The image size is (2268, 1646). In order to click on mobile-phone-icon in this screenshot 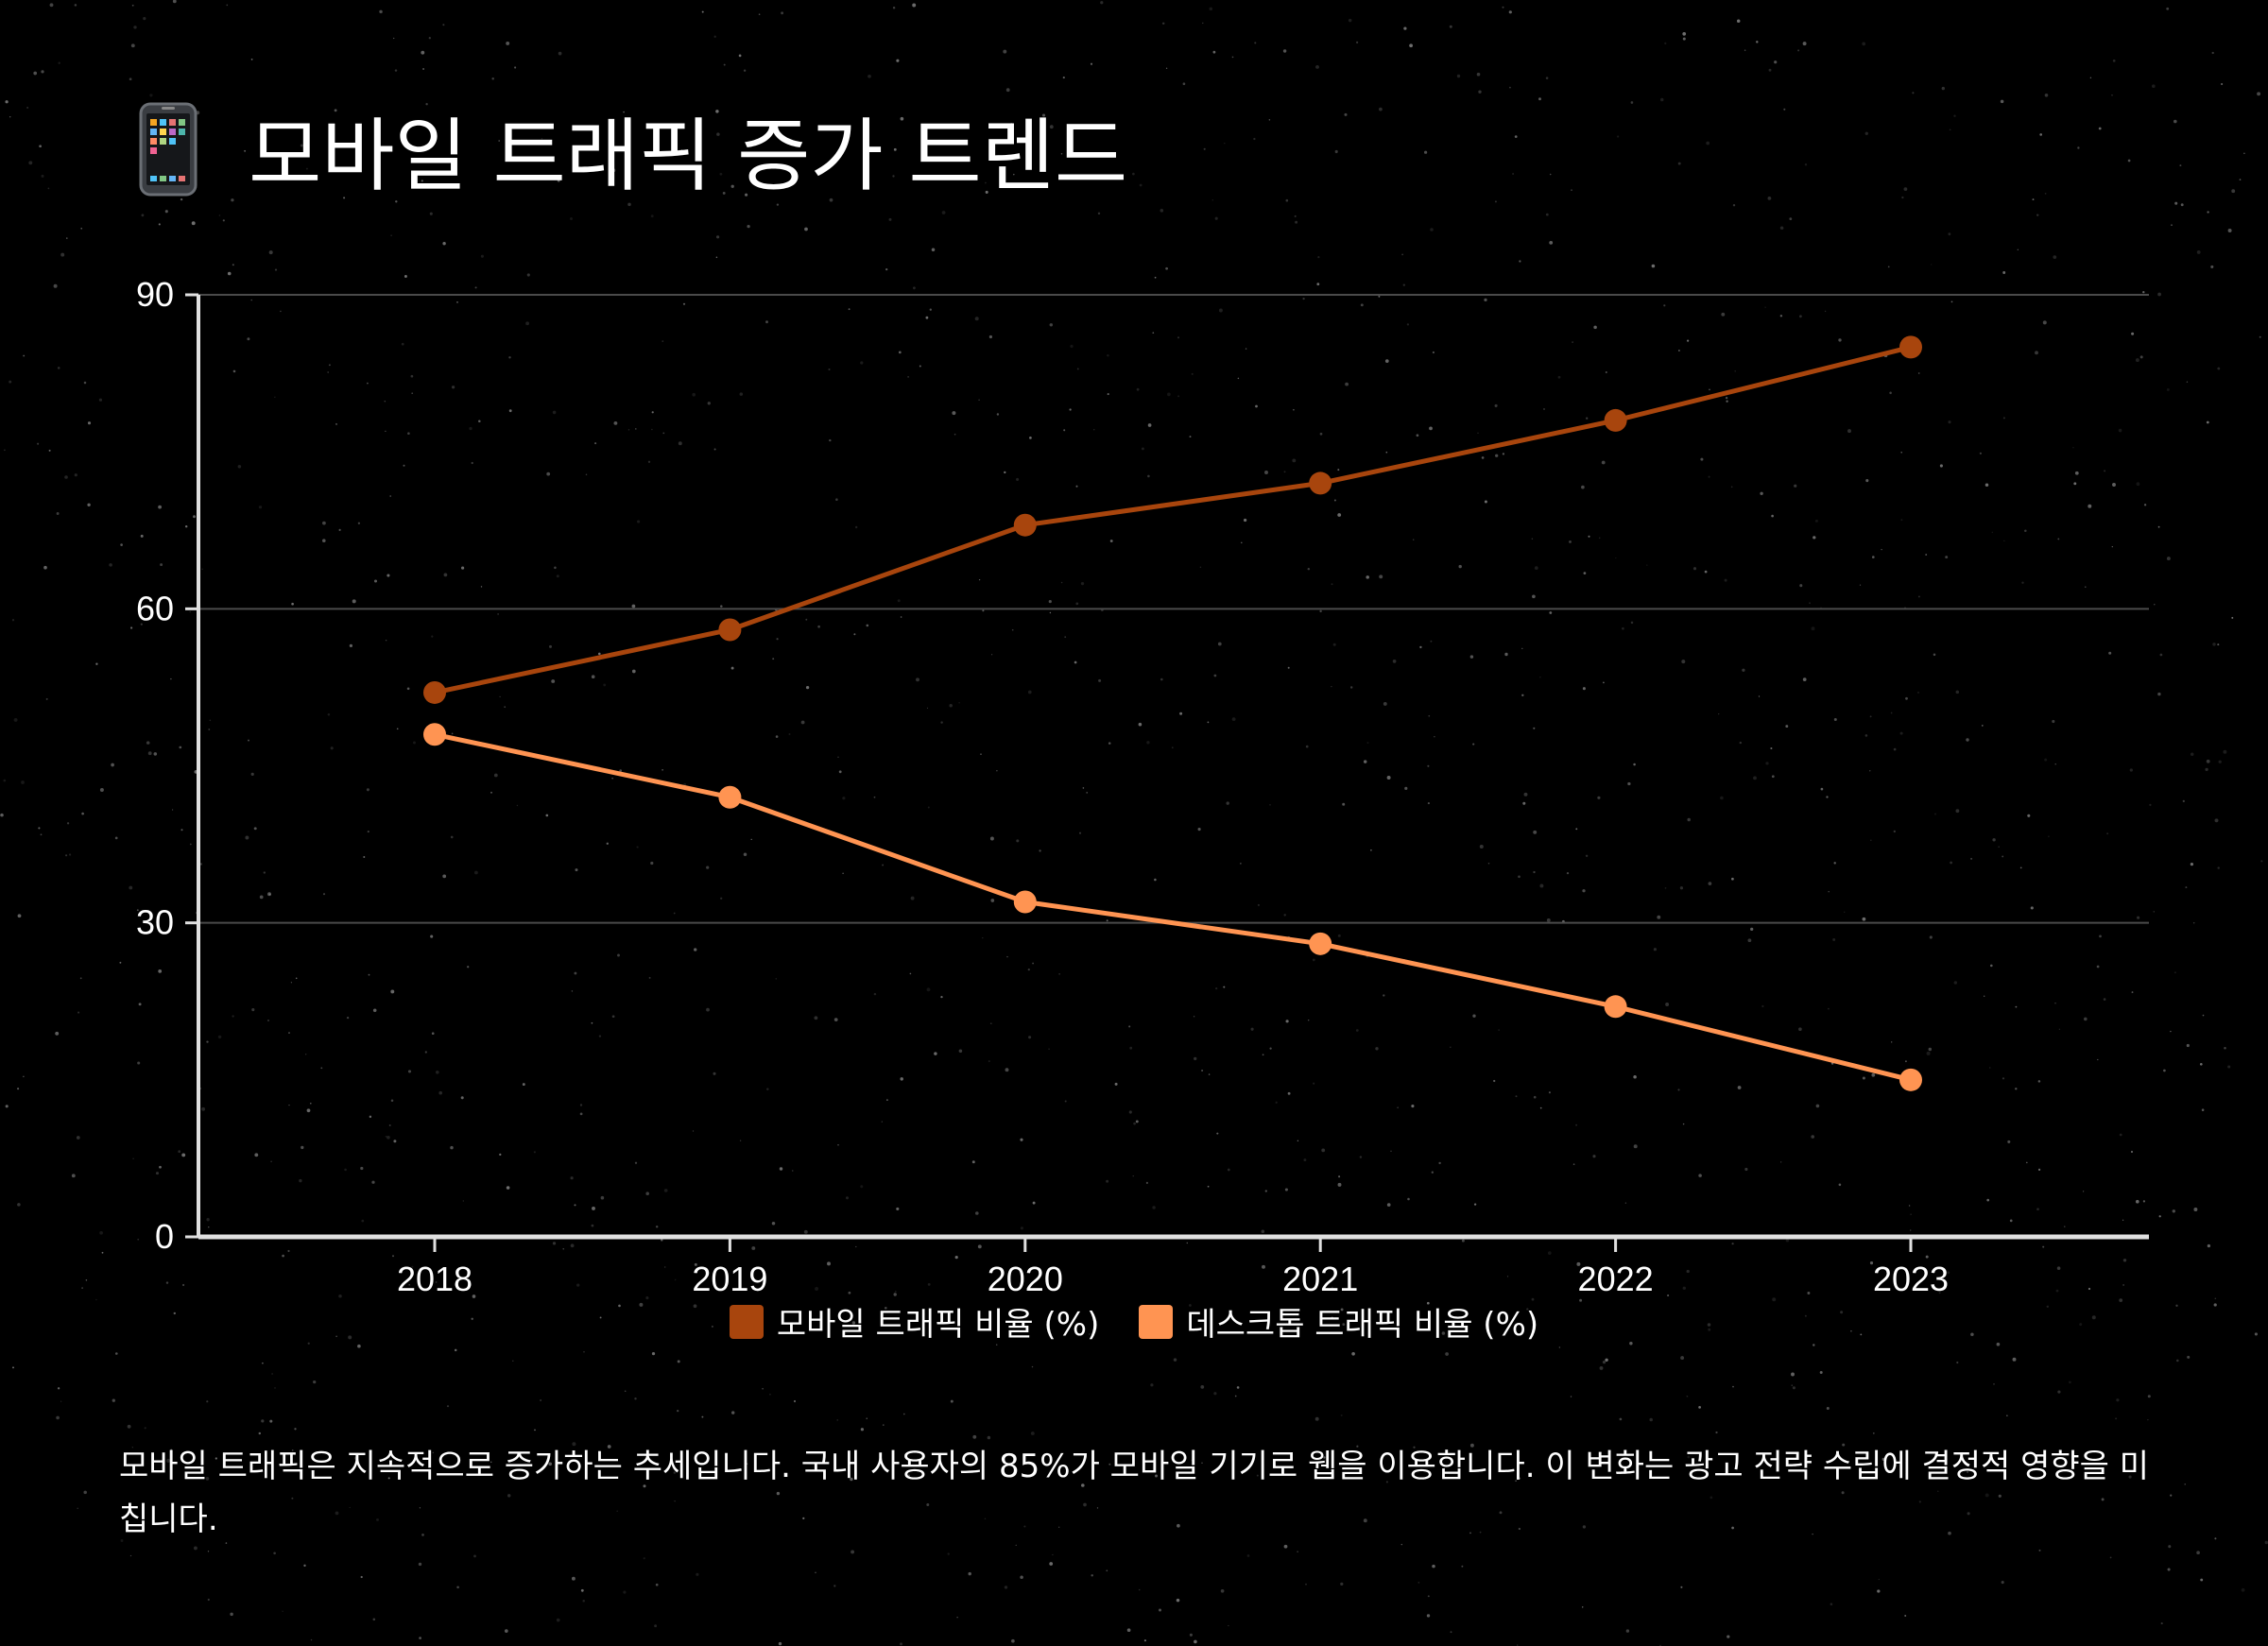, I will do `click(168, 149)`.